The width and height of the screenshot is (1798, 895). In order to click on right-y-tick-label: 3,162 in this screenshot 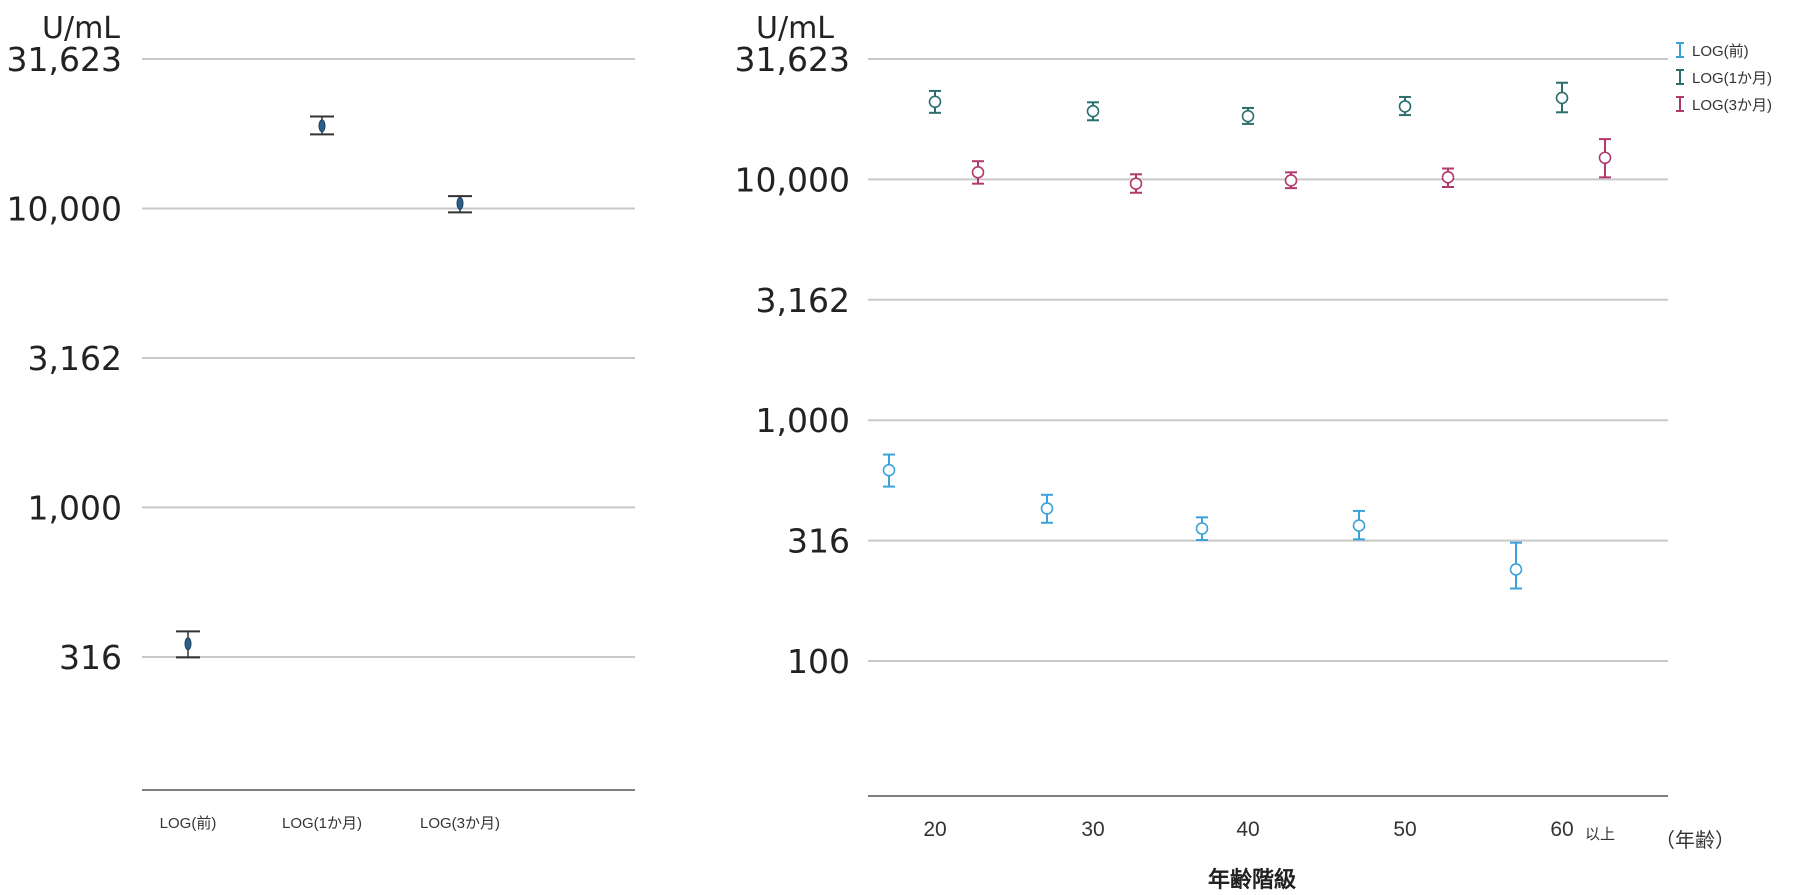, I will do `click(803, 300)`.